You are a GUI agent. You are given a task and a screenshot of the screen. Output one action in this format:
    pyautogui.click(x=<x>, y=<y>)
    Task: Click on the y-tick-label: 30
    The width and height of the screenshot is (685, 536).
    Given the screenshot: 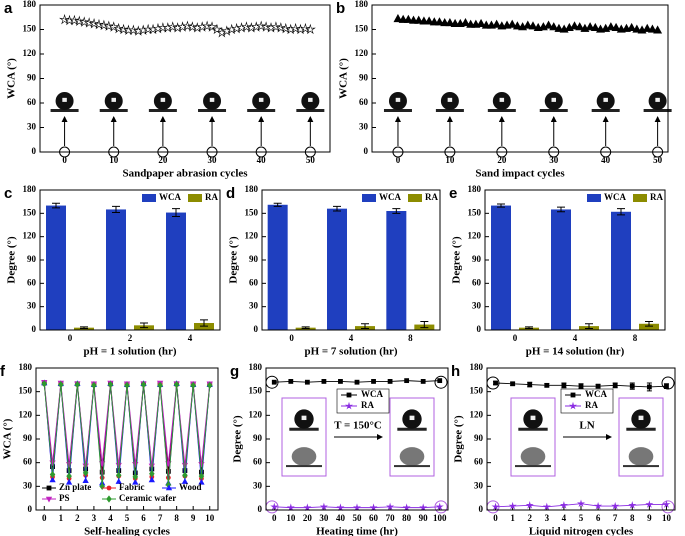 What is the action you would take?
    pyautogui.click(x=32, y=306)
    